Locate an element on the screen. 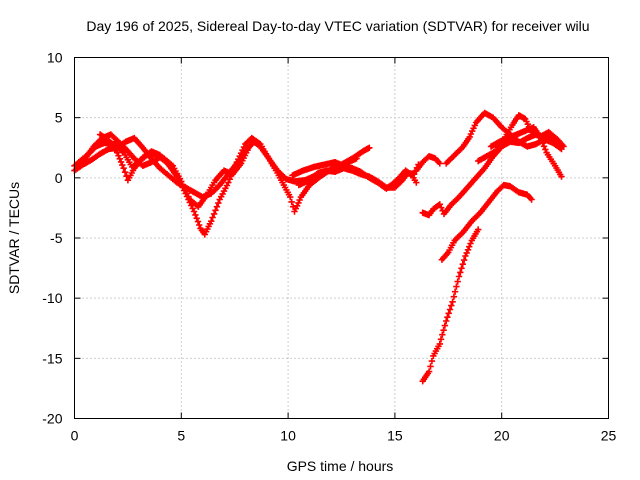  x-axis-label: GPS time / hours is located at coordinates (340, 466).